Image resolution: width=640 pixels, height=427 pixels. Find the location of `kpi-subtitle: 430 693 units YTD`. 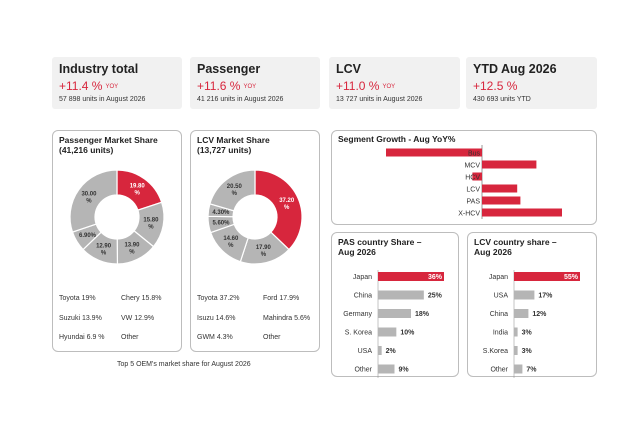

kpi-subtitle: 430 693 units YTD is located at coordinates (502, 99).